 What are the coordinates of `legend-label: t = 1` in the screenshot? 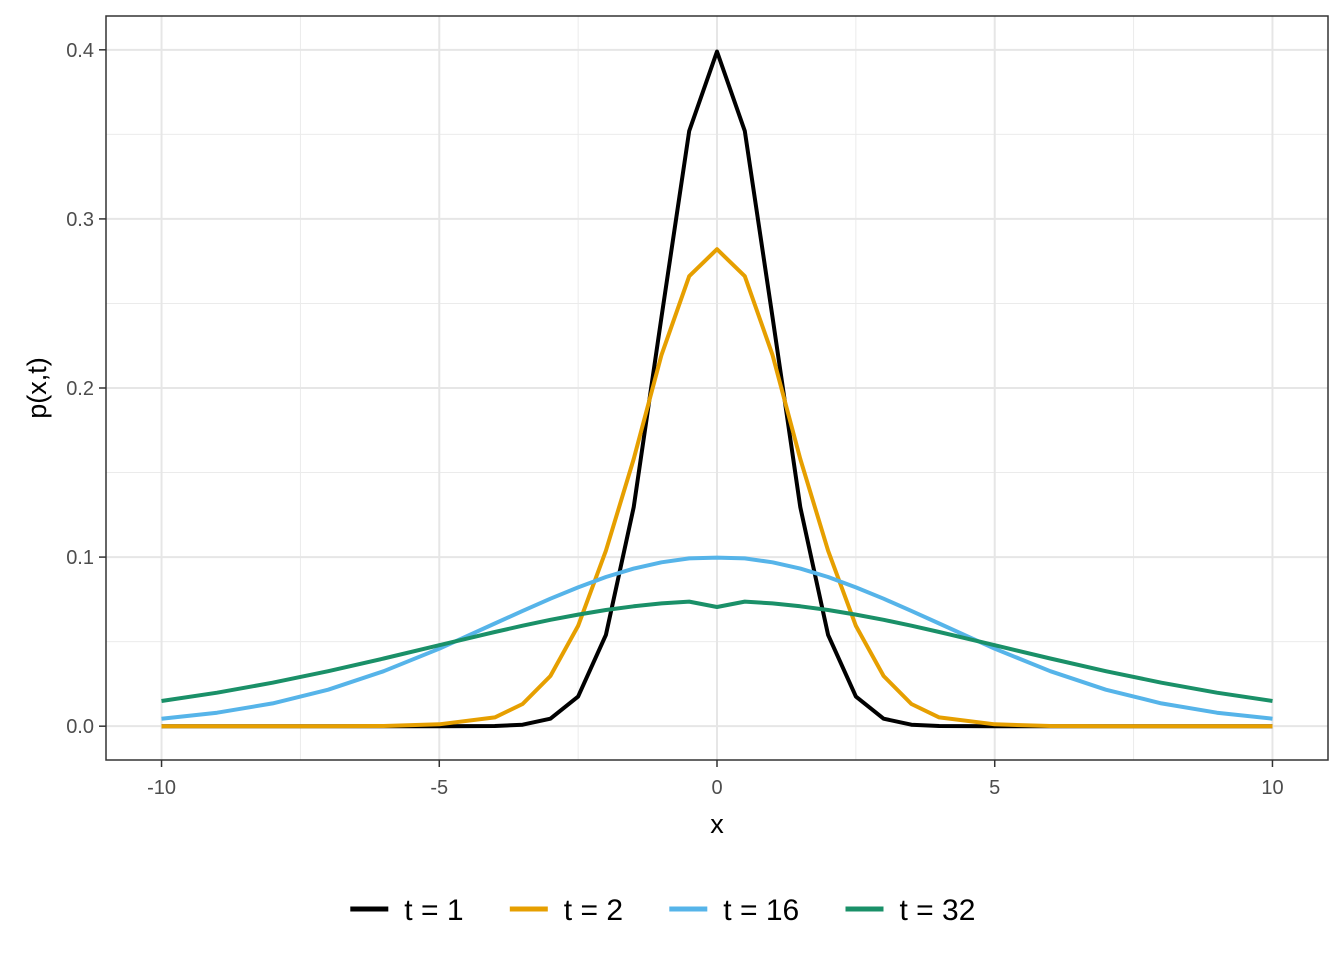 It's located at (433, 910).